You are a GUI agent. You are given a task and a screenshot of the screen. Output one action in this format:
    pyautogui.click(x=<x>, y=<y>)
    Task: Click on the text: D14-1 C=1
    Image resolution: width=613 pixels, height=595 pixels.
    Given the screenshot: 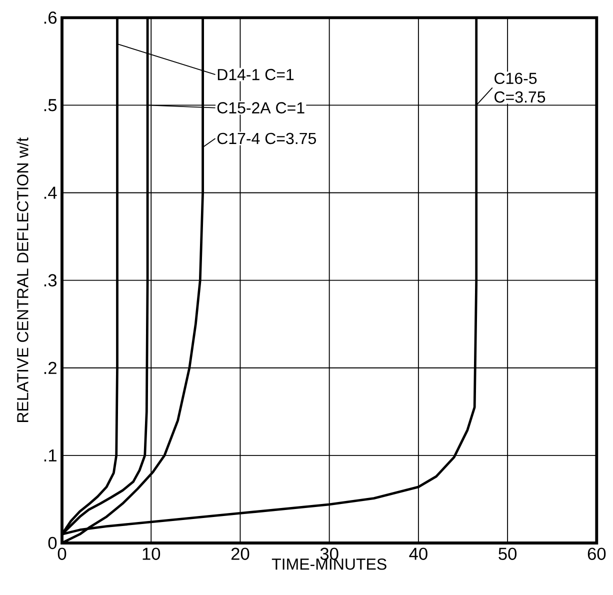 What is the action you would take?
    pyautogui.click(x=256, y=74)
    